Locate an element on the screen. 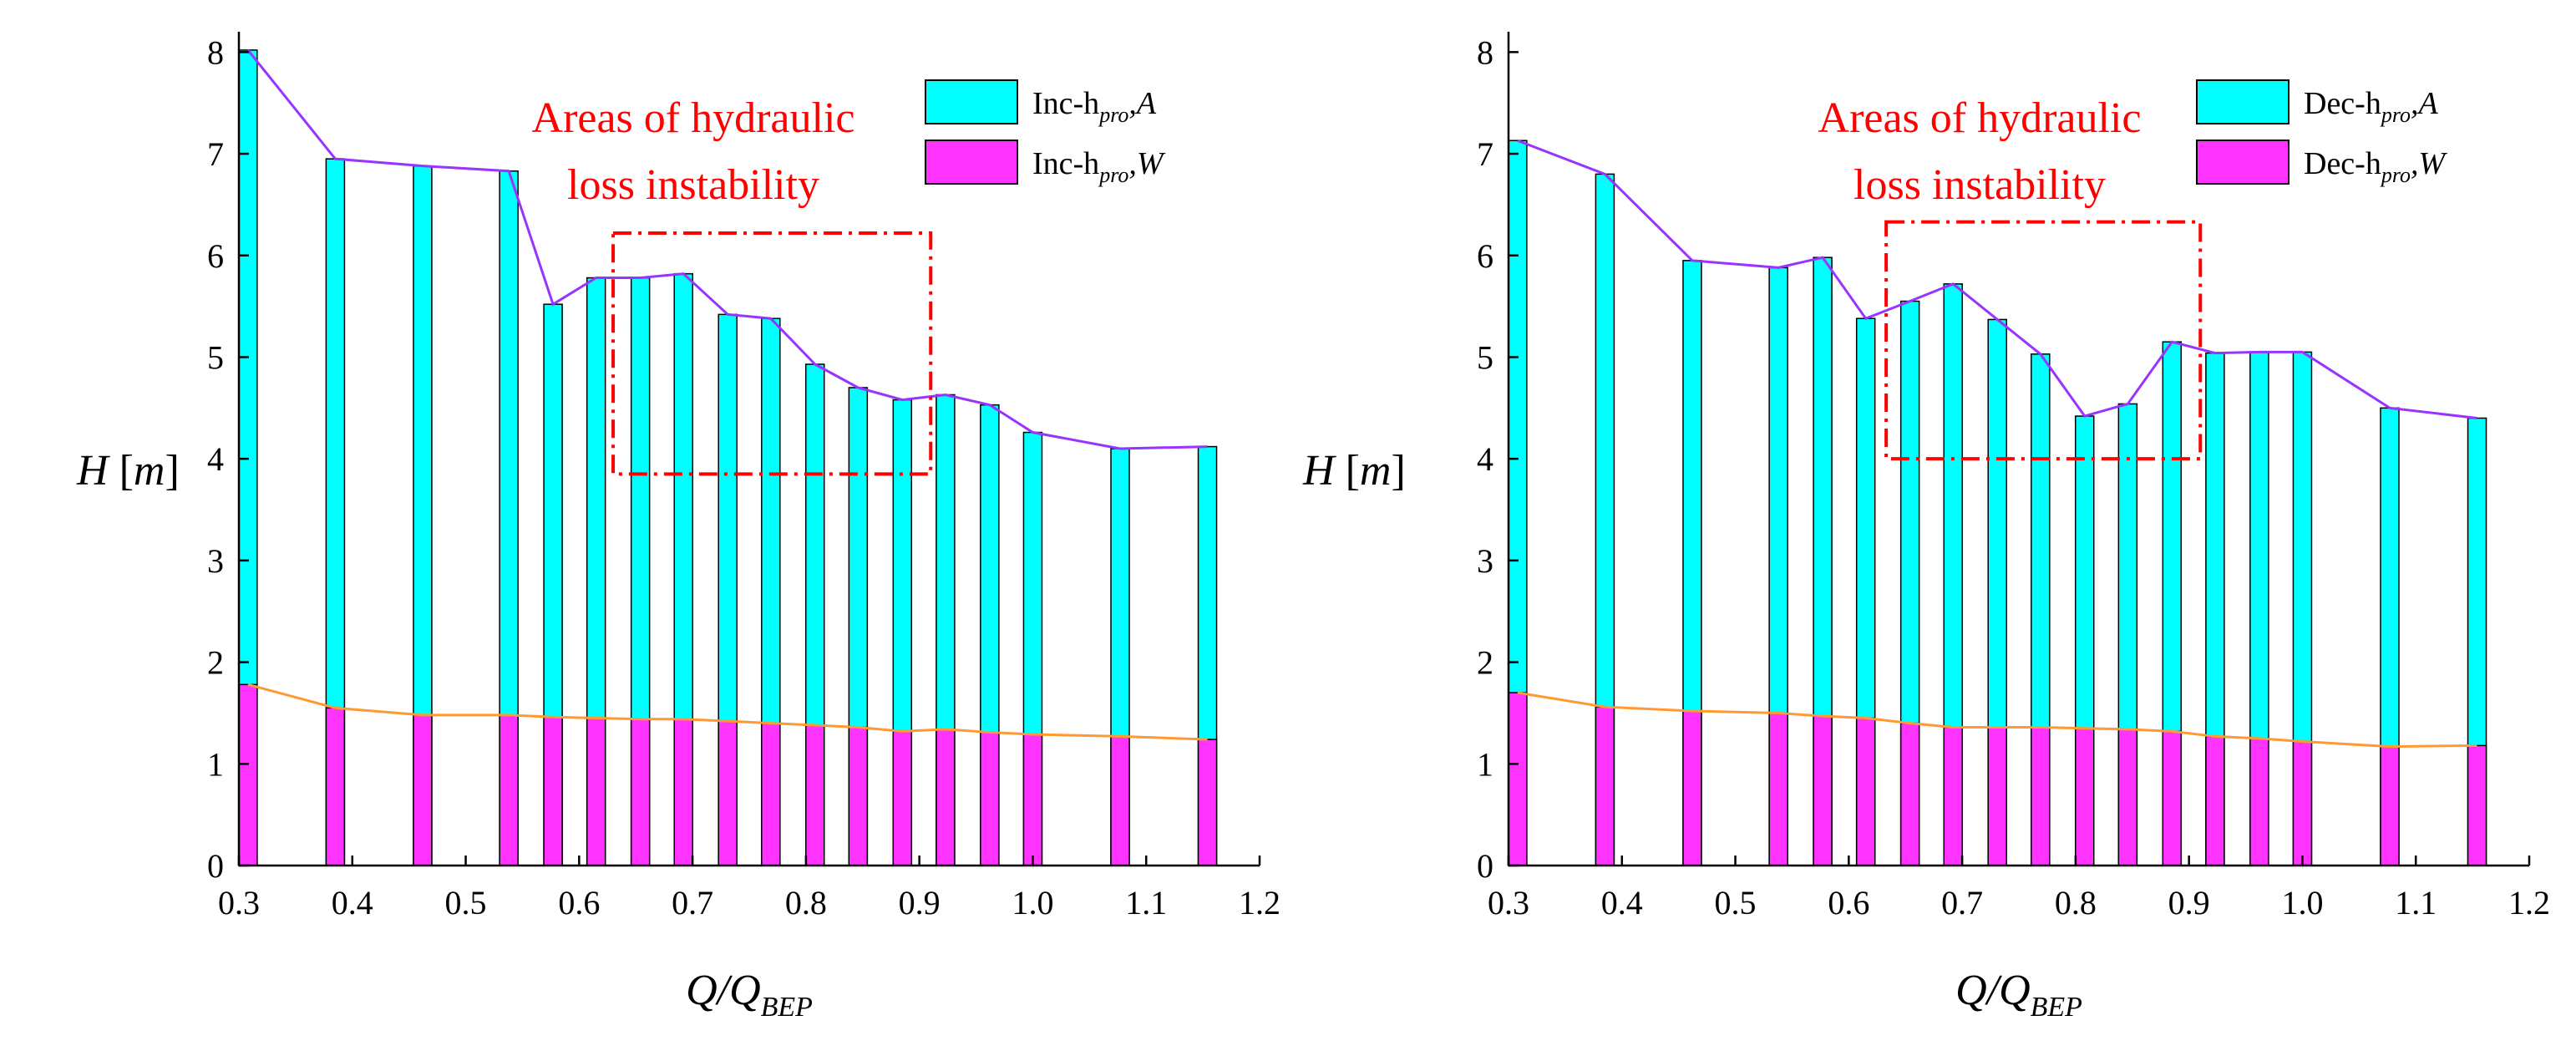 This screenshot has width=2576, height=1046. legend-label-w: Inc-hpro,W is located at coordinates (1099, 167).